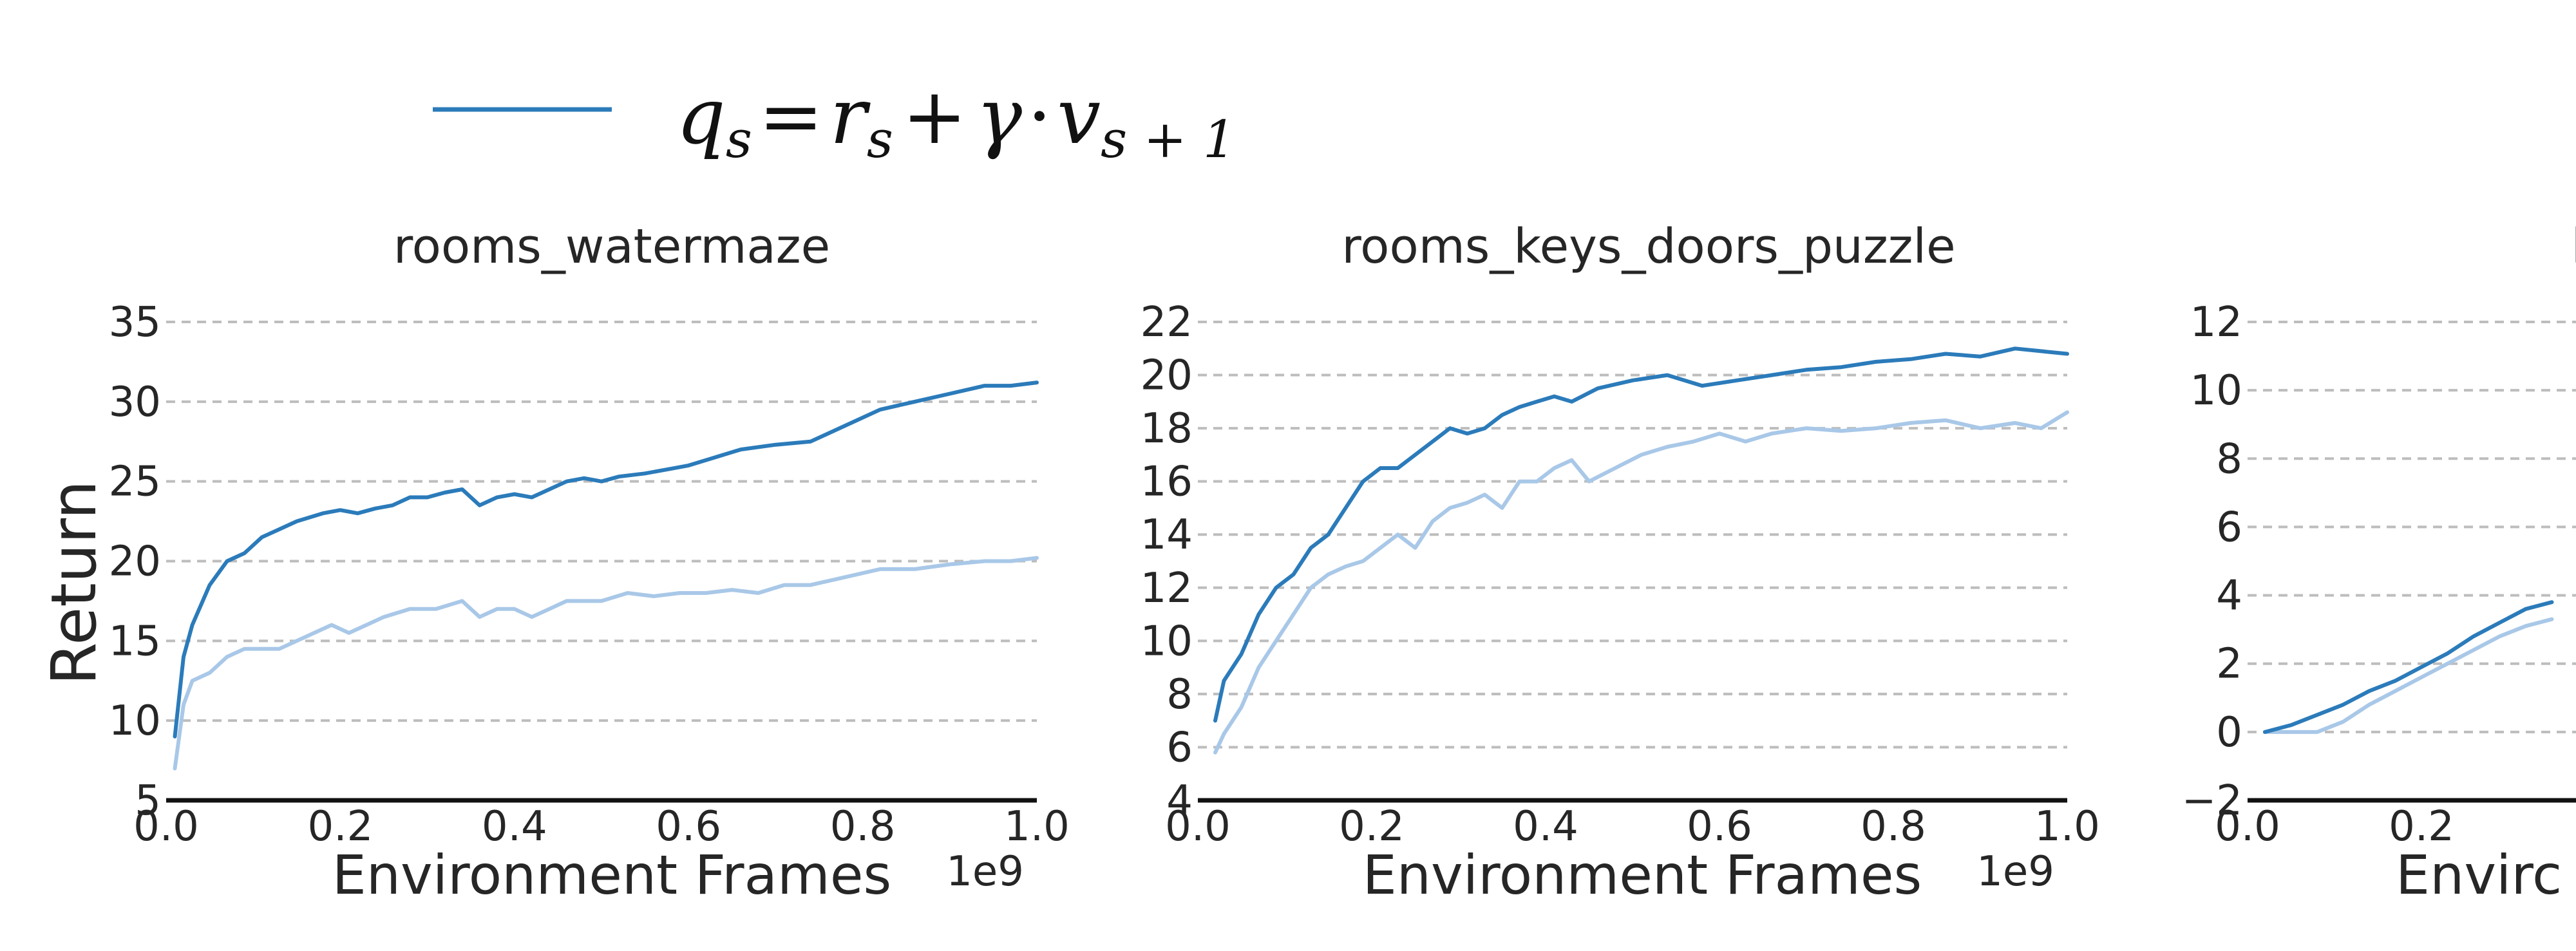 The image size is (2576, 951). I want to click on y-tick-label: −2, so click(2212, 801).